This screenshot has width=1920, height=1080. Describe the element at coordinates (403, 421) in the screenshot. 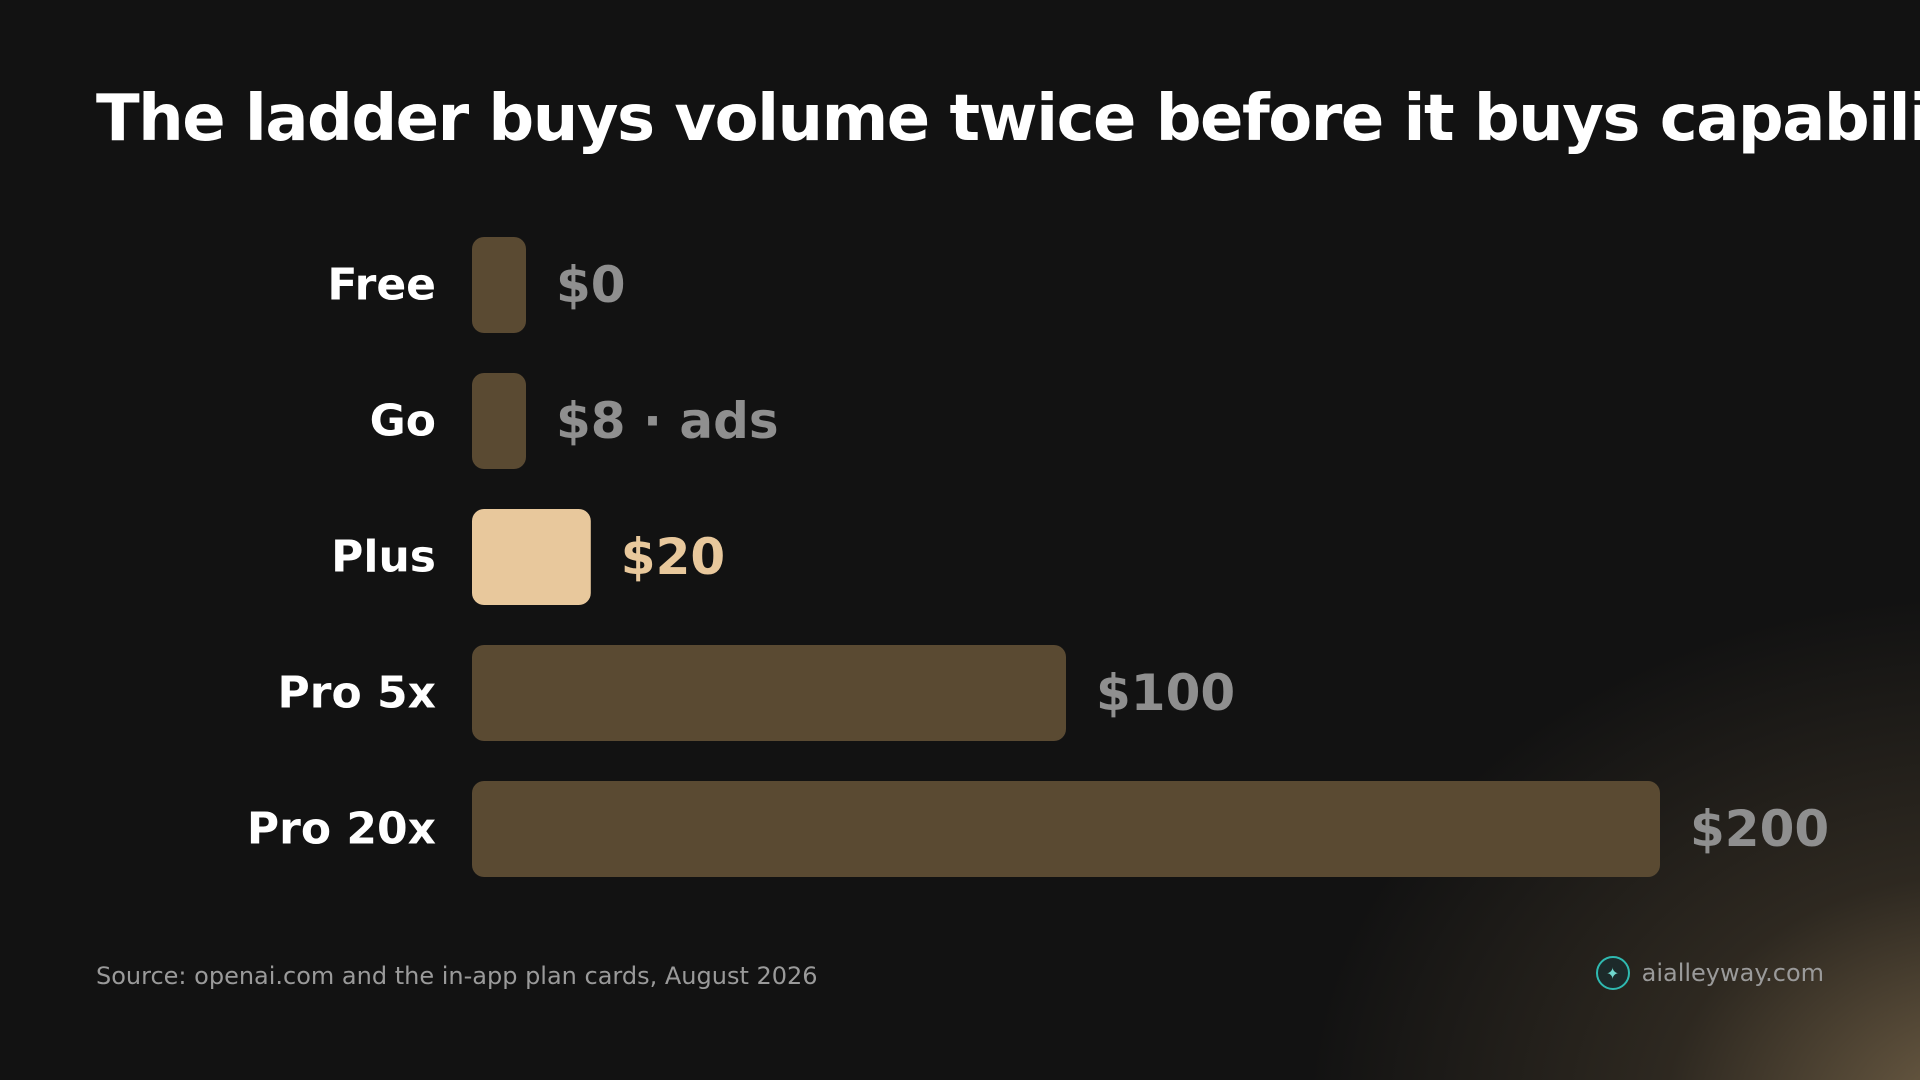

I see `category-label-go: Go` at that location.